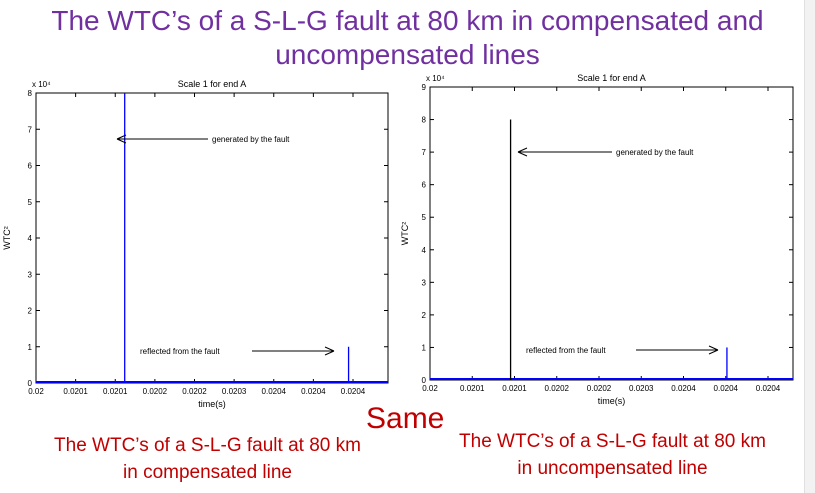 The height and width of the screenshot is (493, 815). Describe the element at coordinates (612, 441) in the screenshot. I see `caption-right-line1: The WTC’s of a S-L-G fault at 80 km` at that location.